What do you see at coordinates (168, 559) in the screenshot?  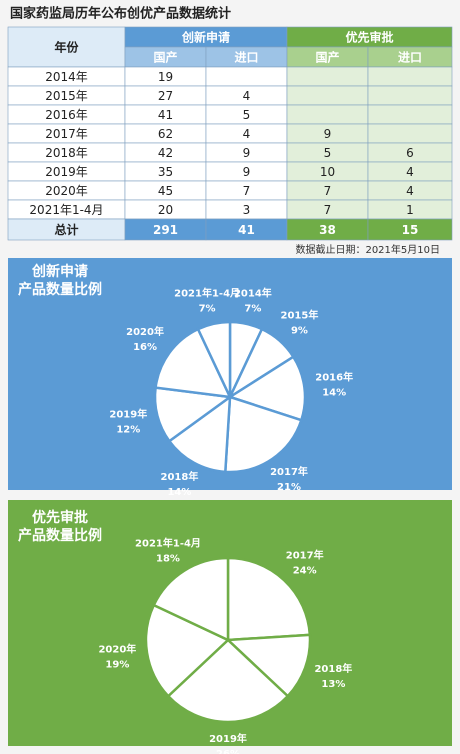 I see `slice-value: 18%` at bounding box center [168, 559].